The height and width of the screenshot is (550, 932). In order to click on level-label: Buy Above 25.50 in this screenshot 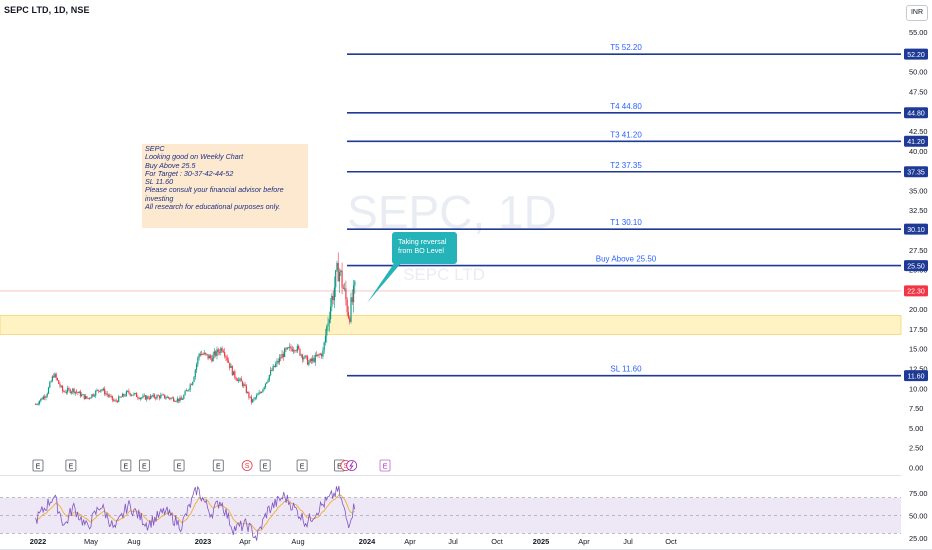, I will do `click(626, 259)`.